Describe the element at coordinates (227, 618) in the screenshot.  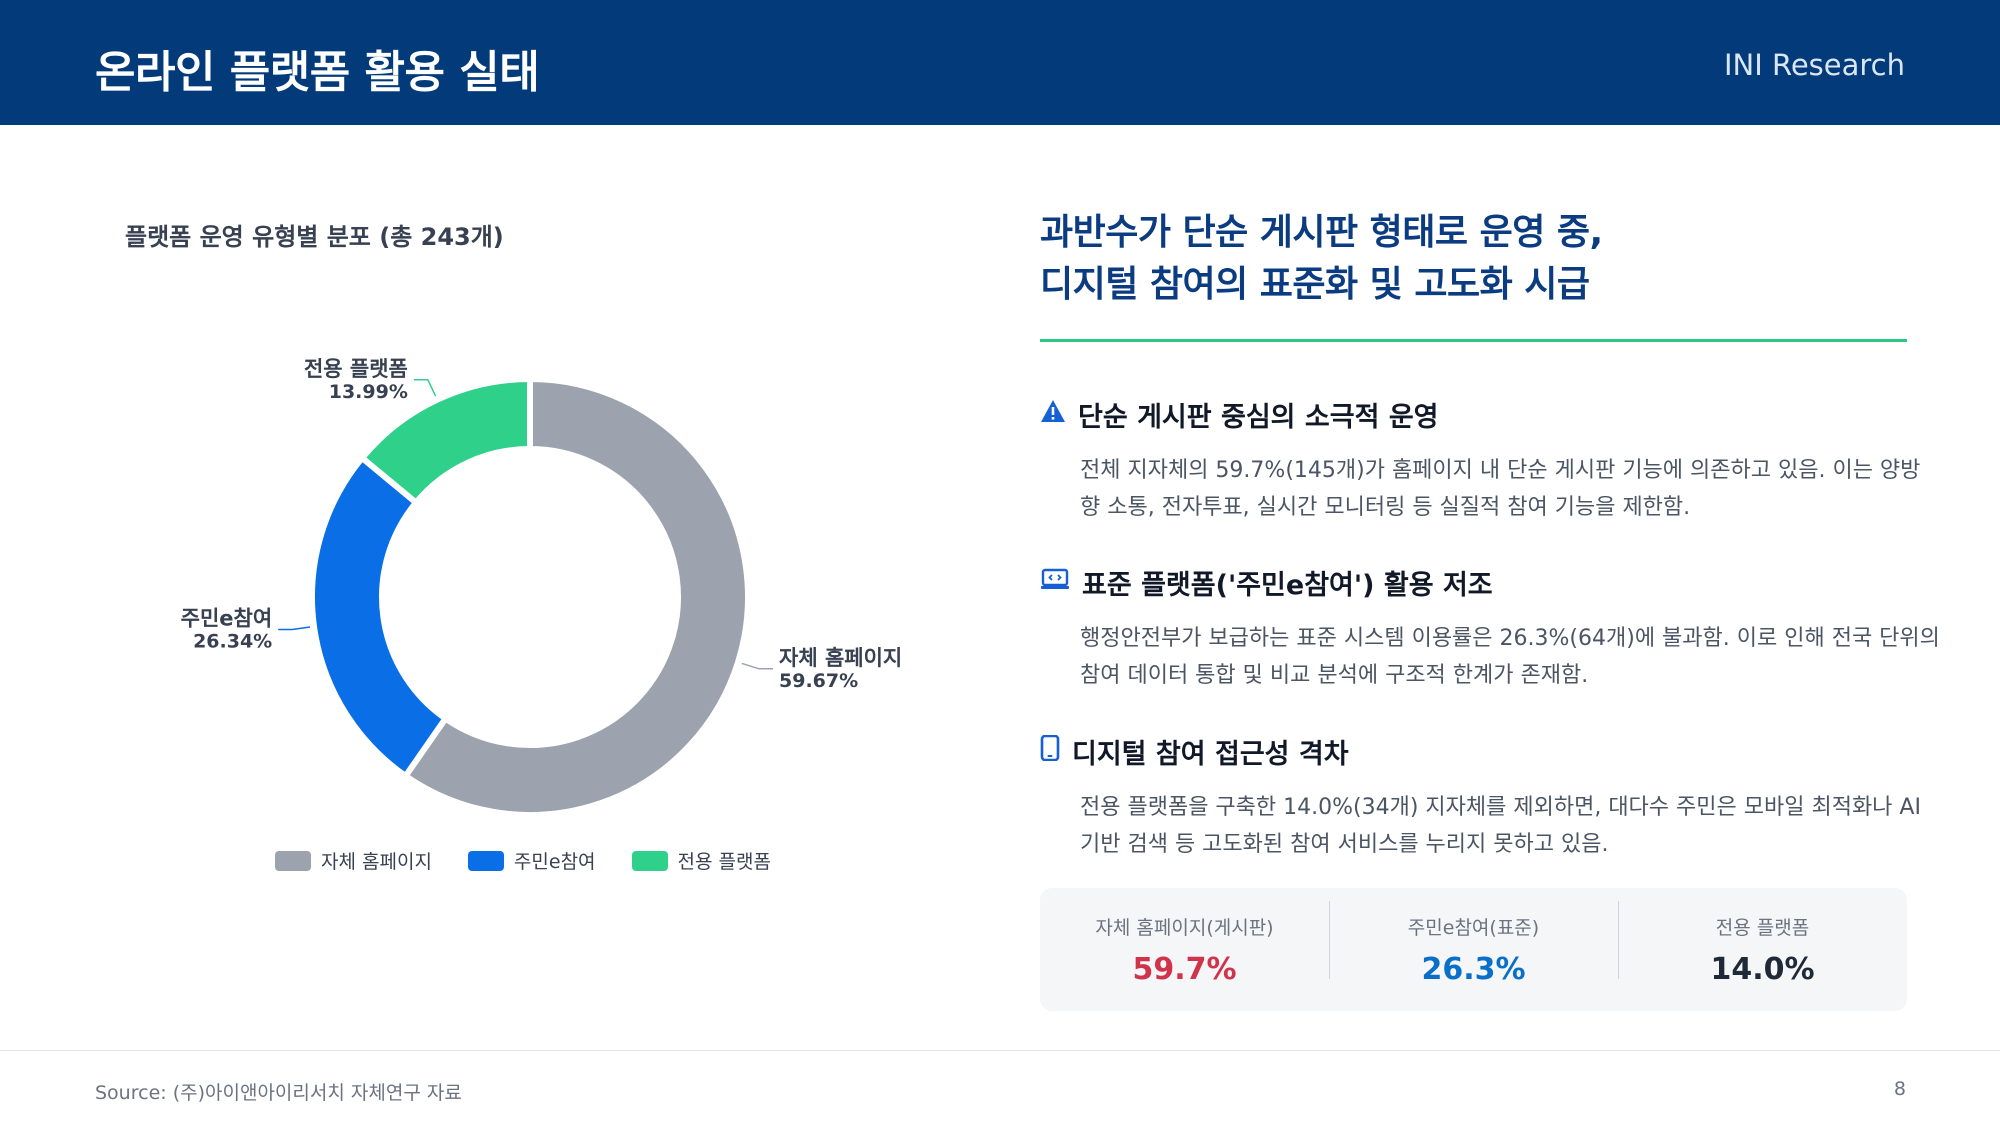
I see `slice-label-eparticipation: 주민e참여` at that location.